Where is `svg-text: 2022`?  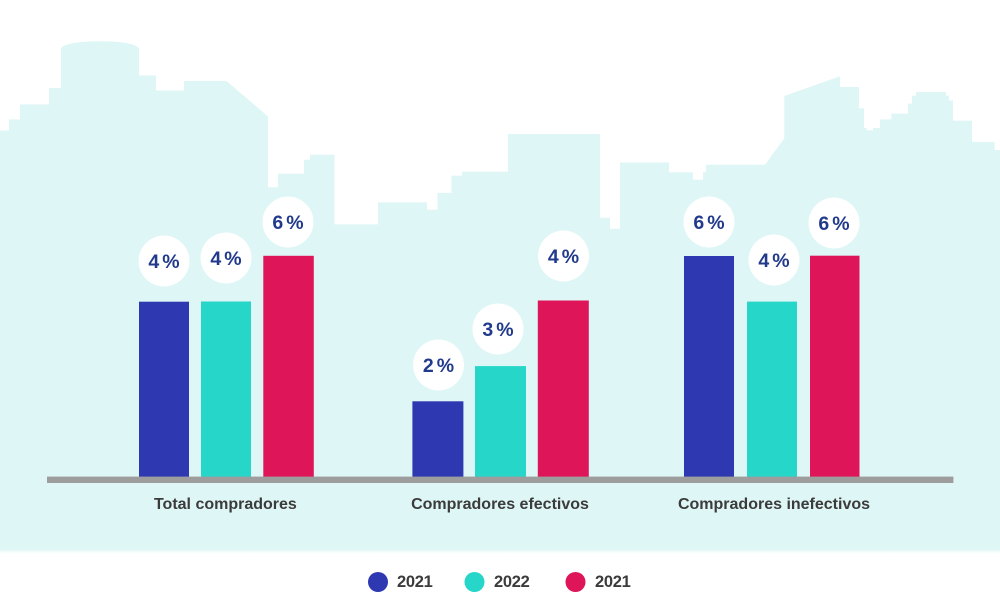
svg-text: 2022 is located at coordinates (512, 582).